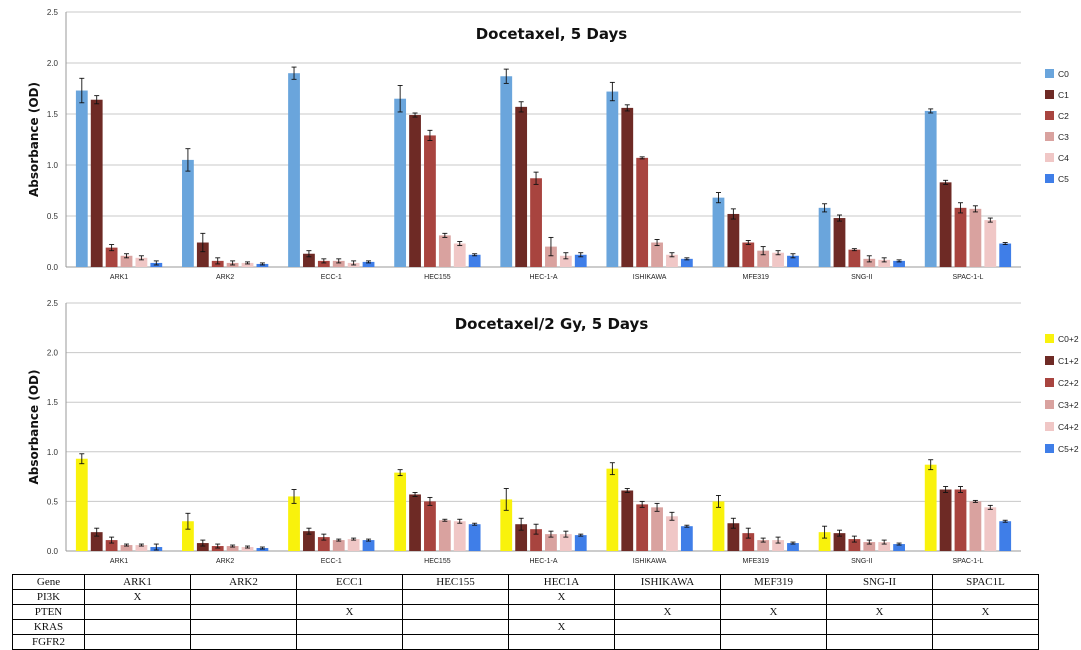 The image size is (1081, 650). Describe the element at coordinates (525, 642) in the screenshot. I see `table-row: FGFR2` at that location.